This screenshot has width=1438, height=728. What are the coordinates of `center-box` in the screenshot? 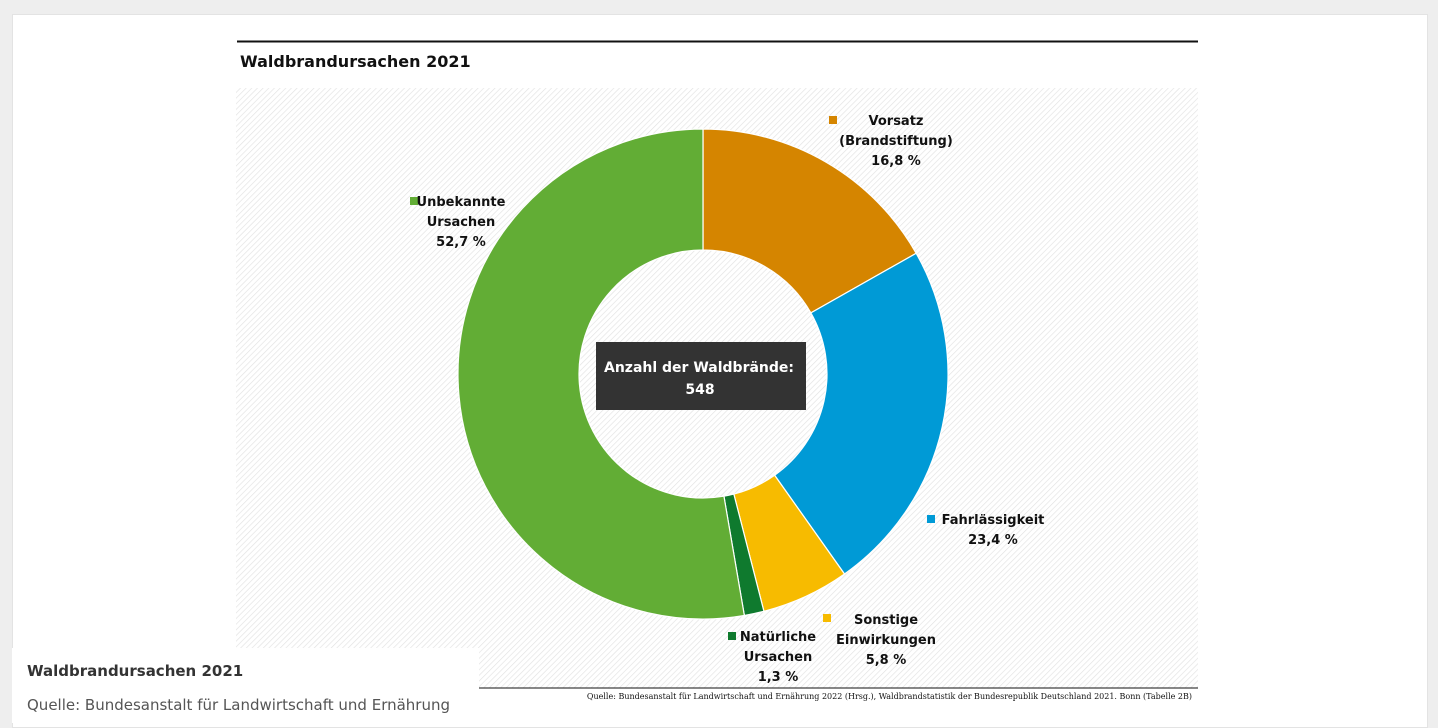 It's located at (701, 376).